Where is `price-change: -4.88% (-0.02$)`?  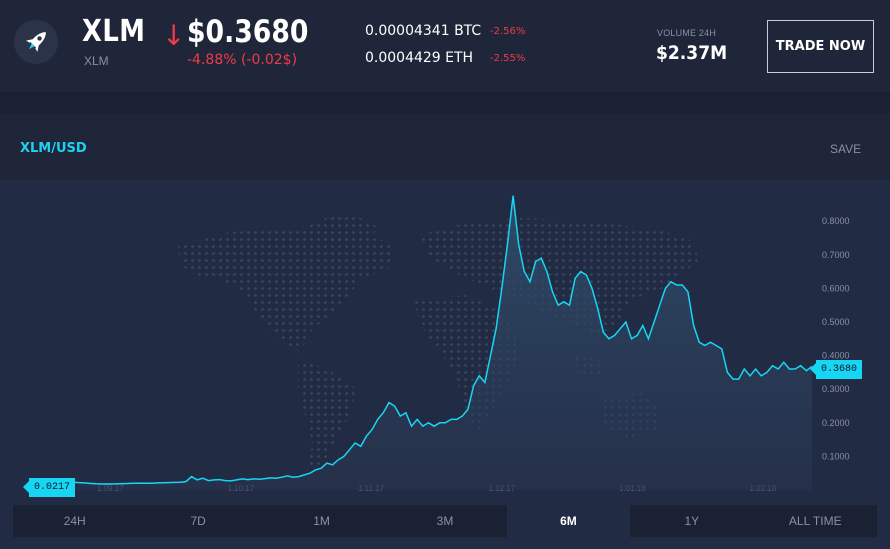
price-change: -4.88% (-0.02$) is located at coordinates (242, 60).